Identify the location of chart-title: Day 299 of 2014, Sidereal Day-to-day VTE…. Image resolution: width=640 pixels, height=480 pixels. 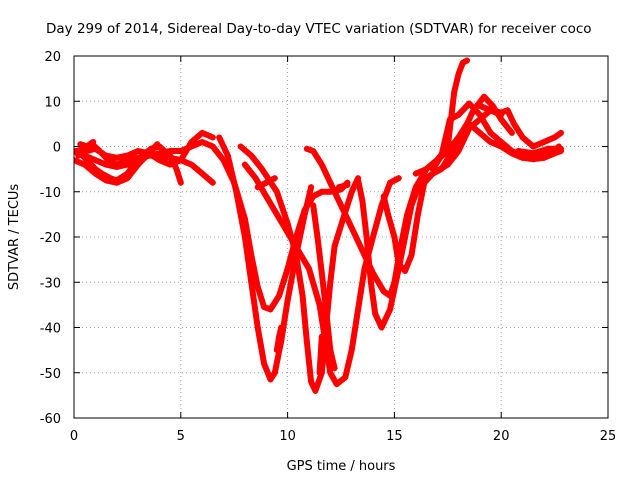
(319, 29).